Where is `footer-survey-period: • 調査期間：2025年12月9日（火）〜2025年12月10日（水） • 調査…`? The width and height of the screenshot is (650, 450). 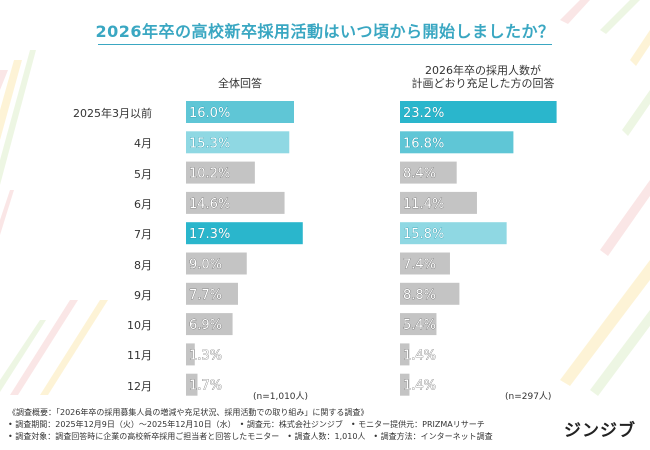
footer-survey-period: • 調査期間：2025年12月9日（火）〜2025年12月10日（水） • 調査… is located at coordinates (246, 424).